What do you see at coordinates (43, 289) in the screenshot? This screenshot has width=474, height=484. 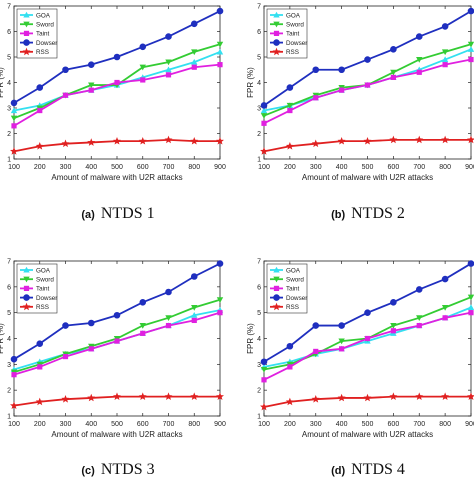 I see `legend-label: Taint` at bounding box center [43, 289].